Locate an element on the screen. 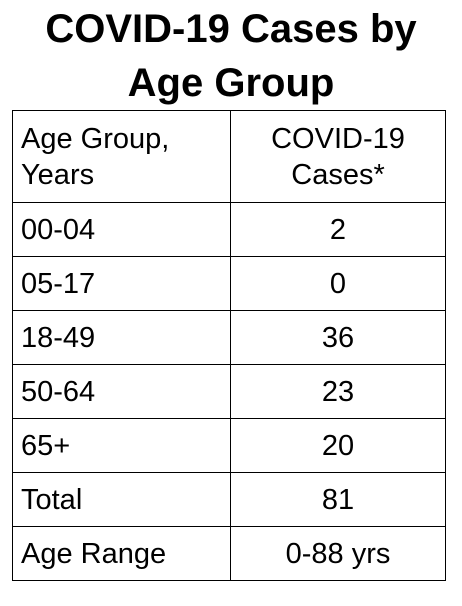 Image resolution: width=462 pixels, height=606 pixels. age-group-cell: 18-49 is located at coordinates (121, 337).